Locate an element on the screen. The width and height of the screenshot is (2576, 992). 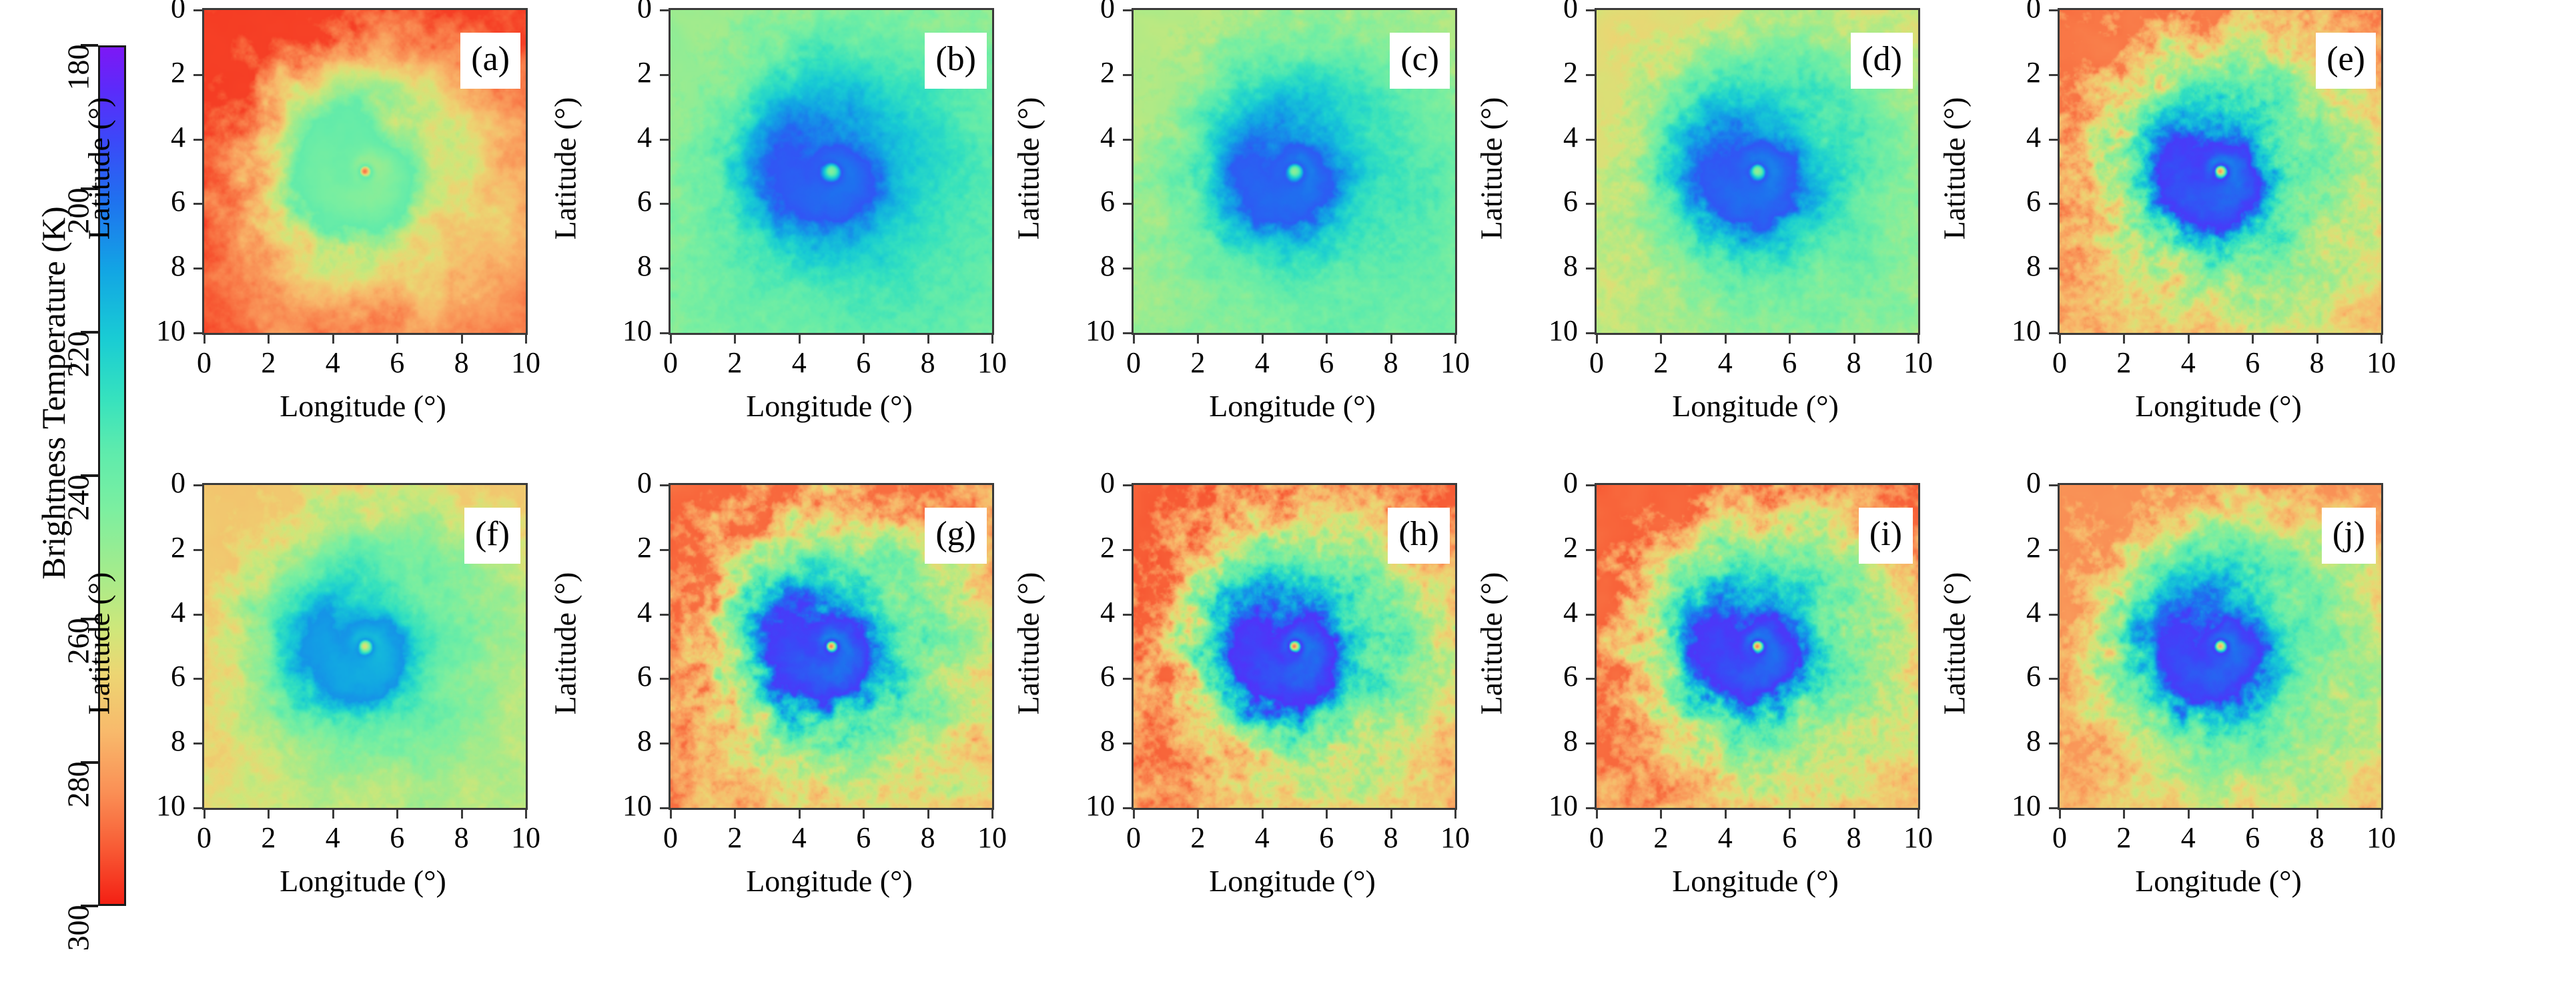
panel-label: (i) is located at coordinates (1885, 536).